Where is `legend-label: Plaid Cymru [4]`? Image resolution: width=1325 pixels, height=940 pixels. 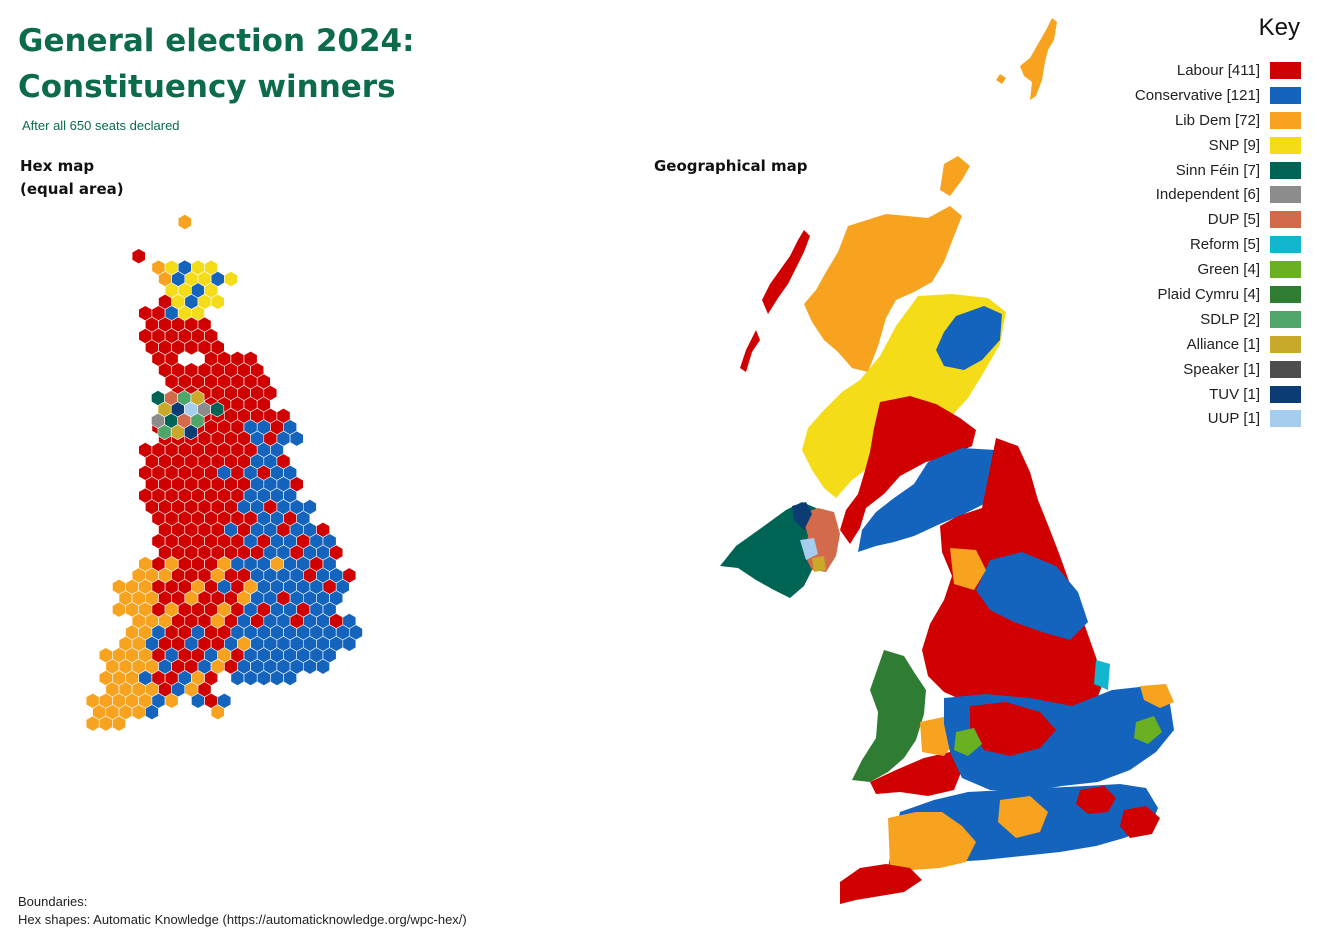
legend-label: Plaid Cymru [4] is located at coordinates (1208, 294).